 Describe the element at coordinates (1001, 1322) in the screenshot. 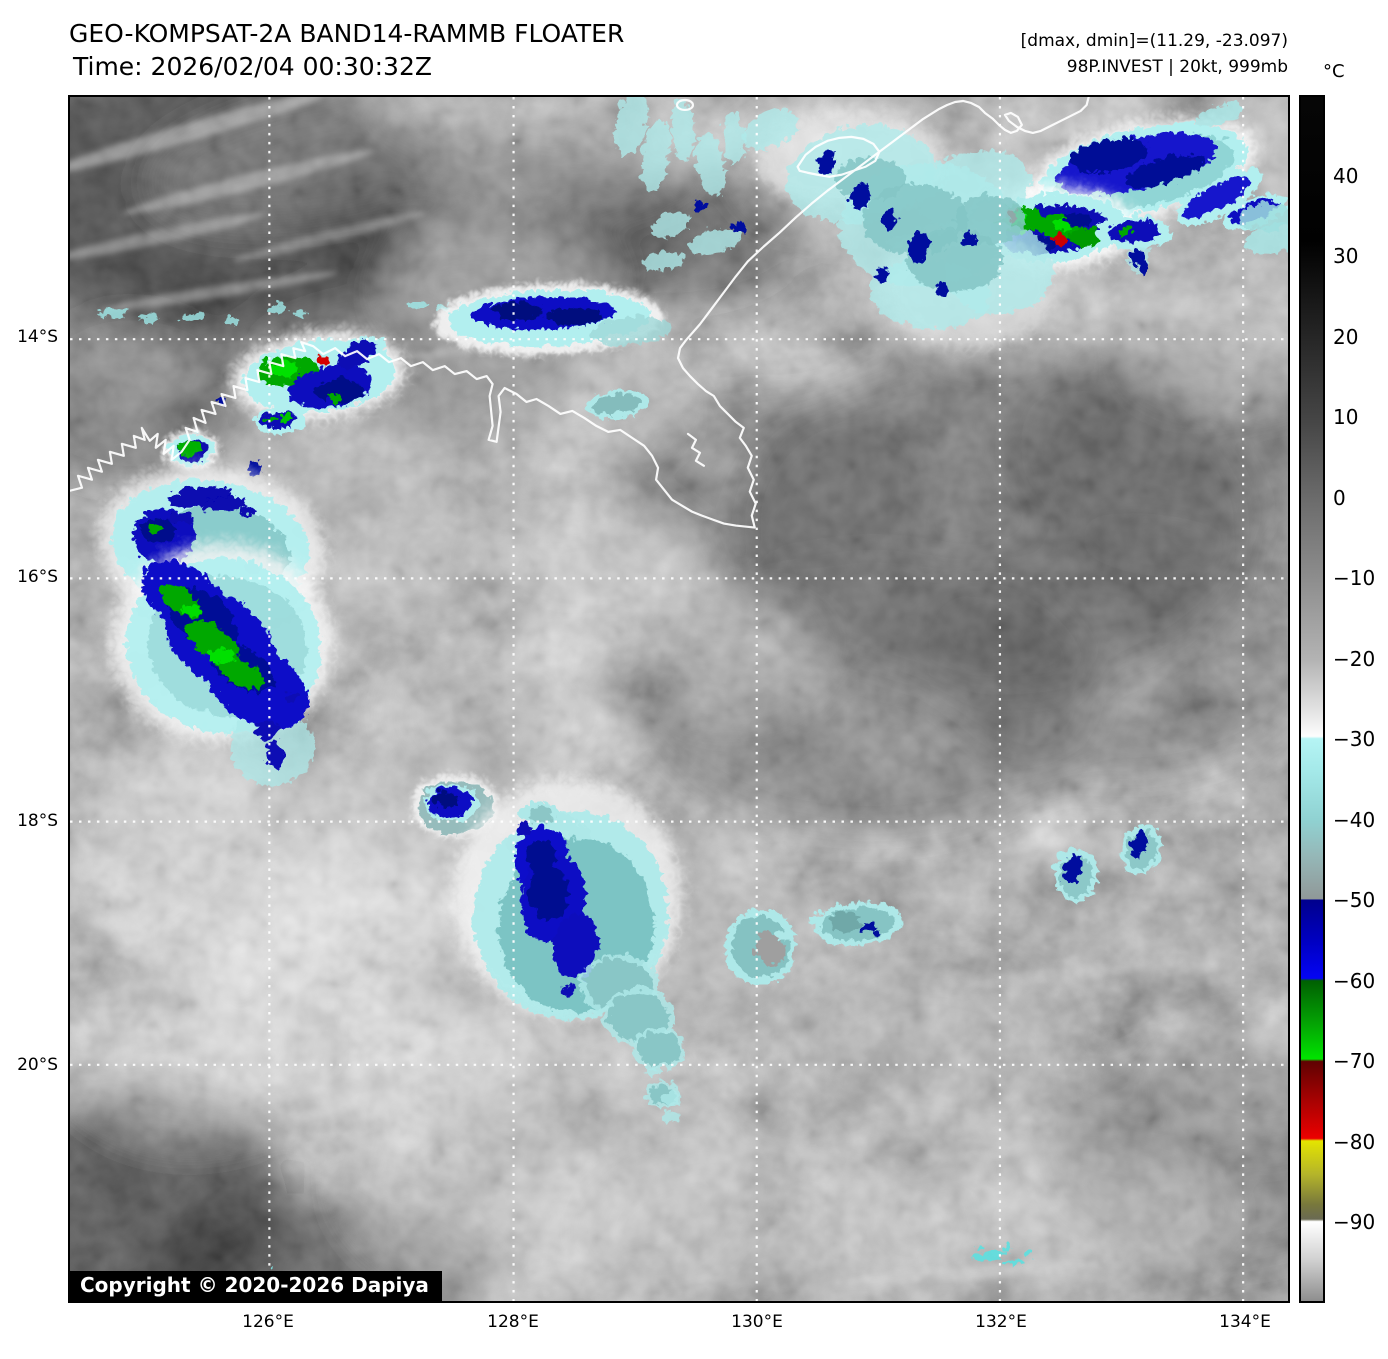

I see `x-axis-tick-label: 132°E` at that location.